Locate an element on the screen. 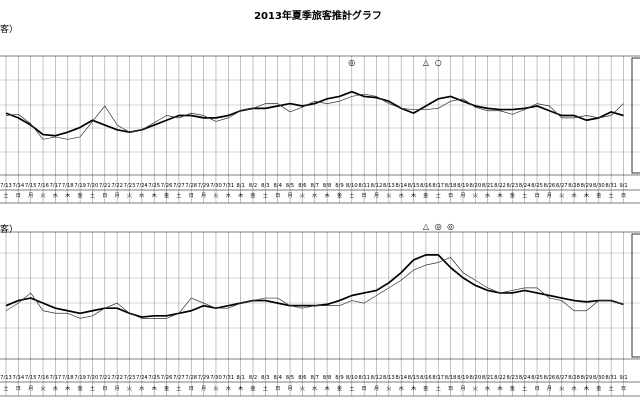 This screenshot has height=400, width=640. x-tick-label: 8/3 is located at coordinates (265, 186).